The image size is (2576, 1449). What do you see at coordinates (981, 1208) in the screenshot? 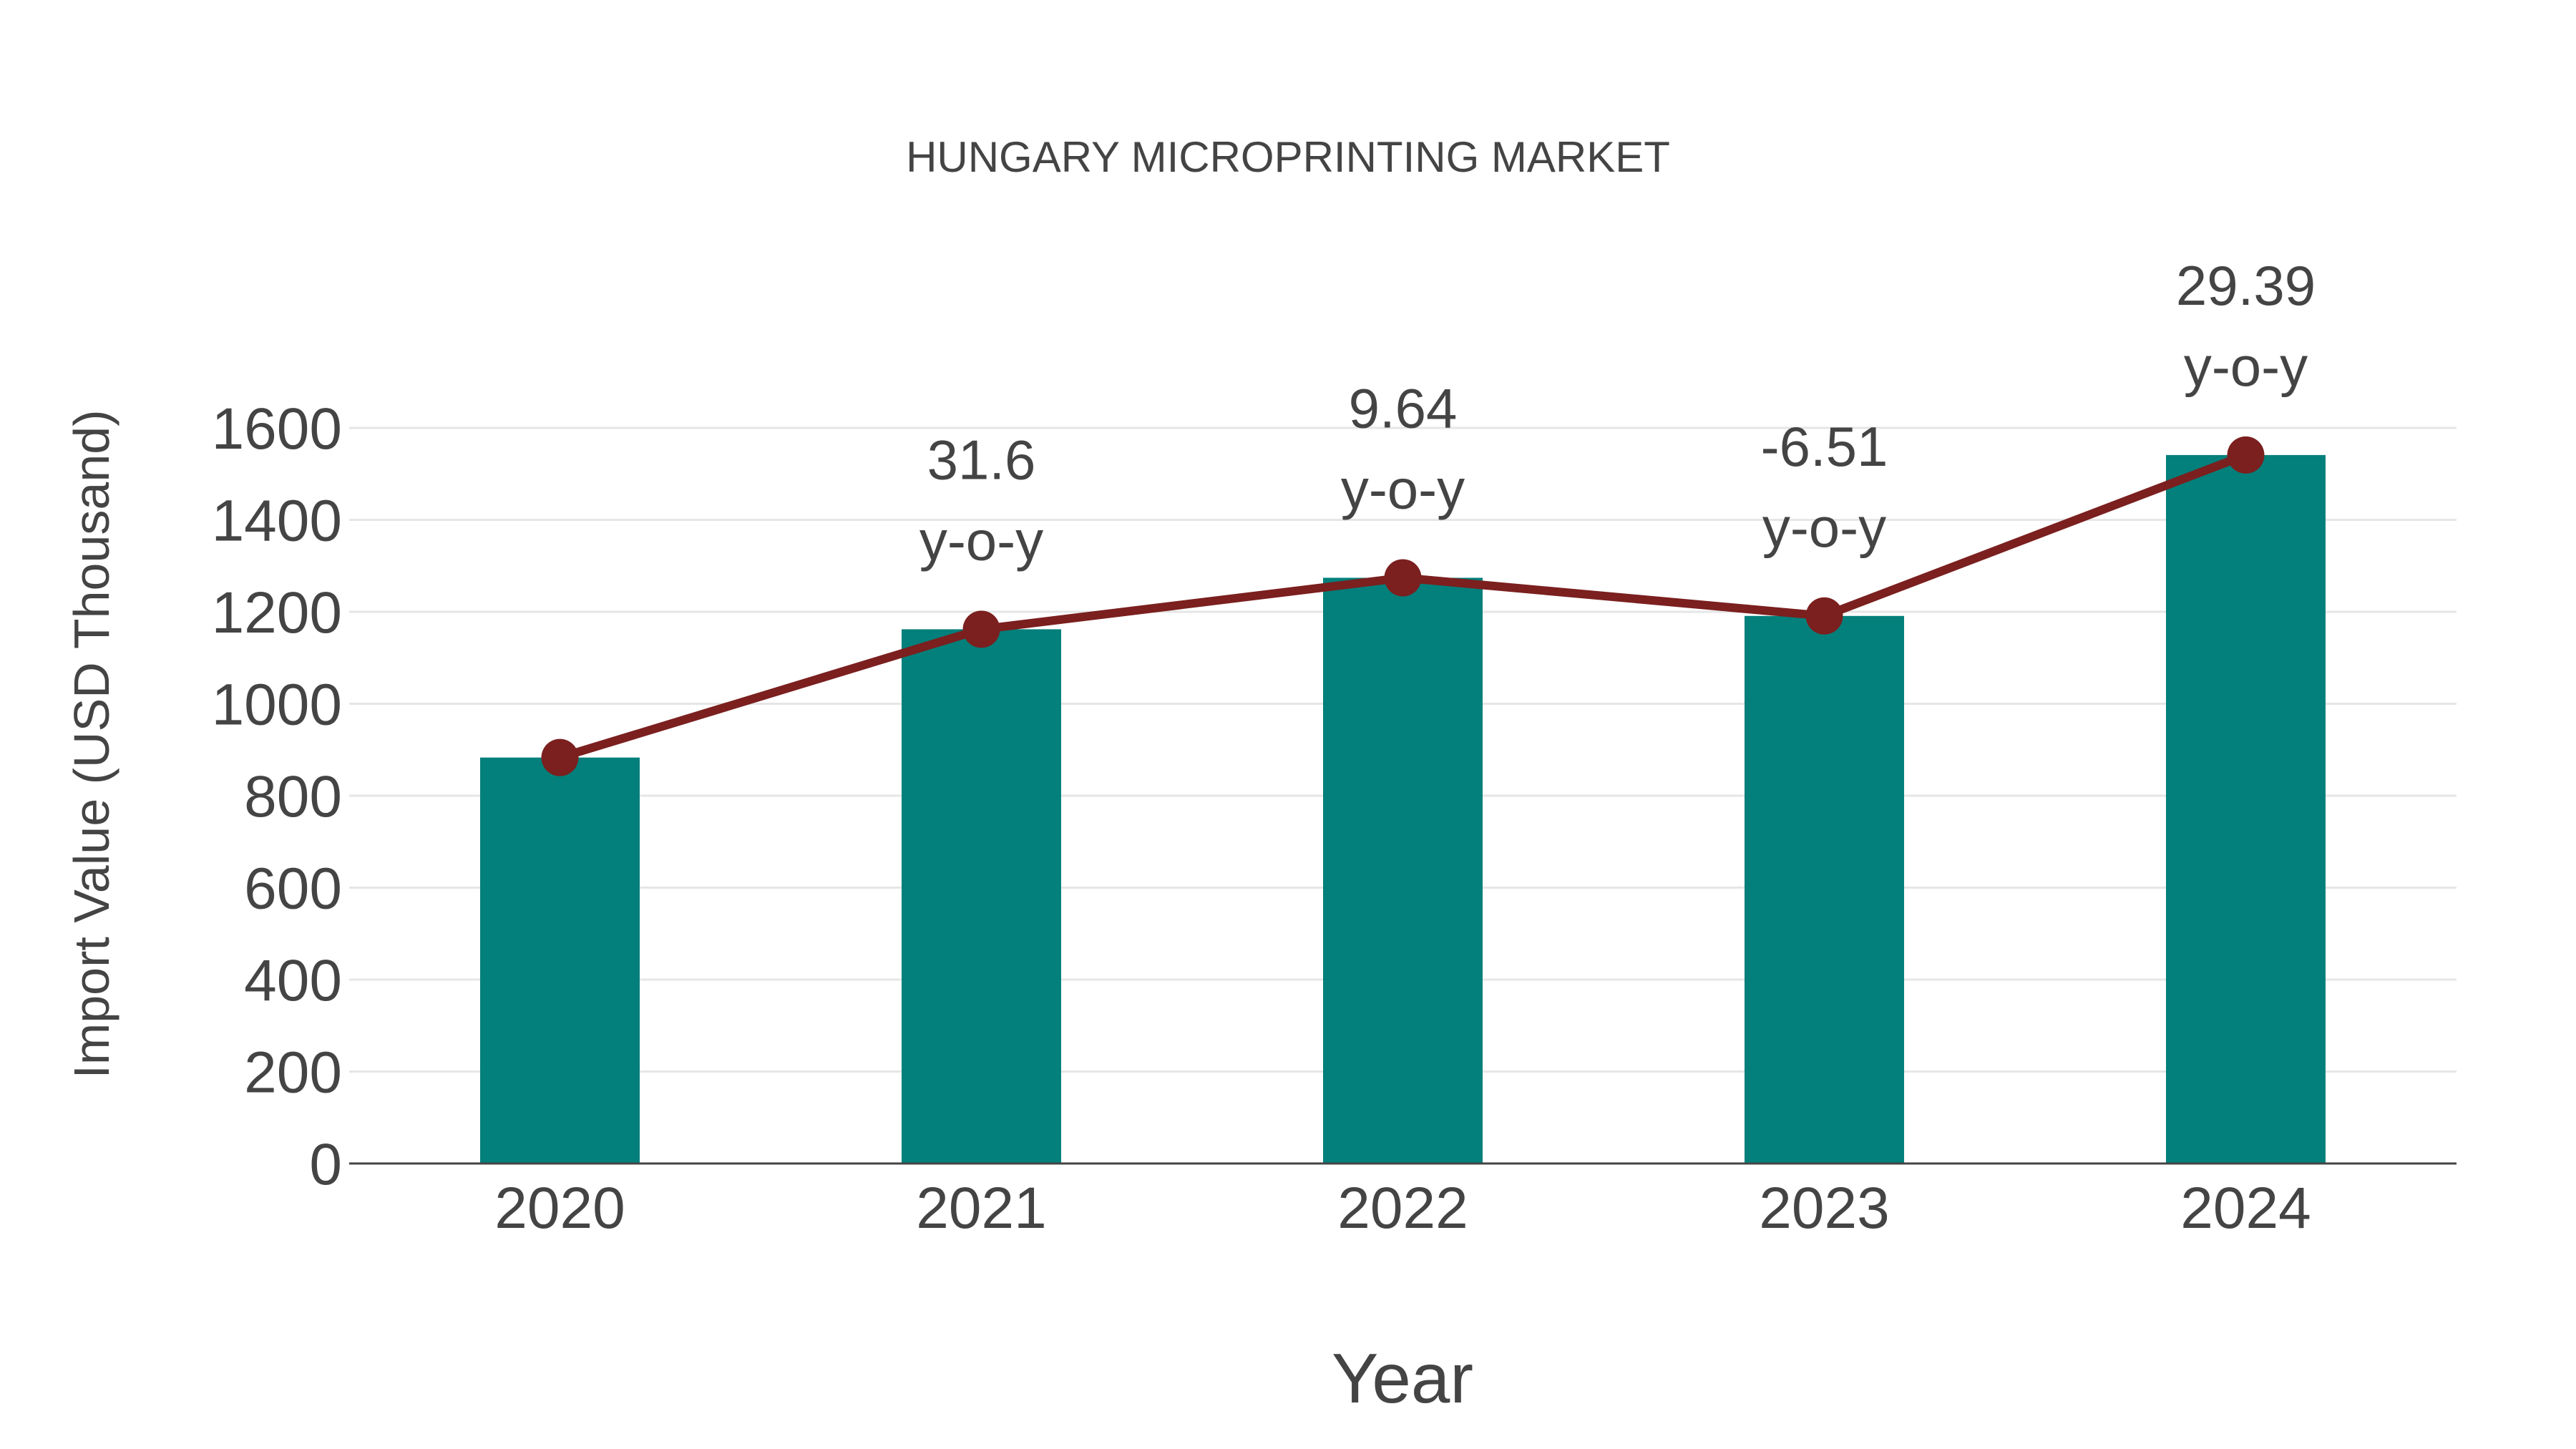
I see `x-tick-label: 2021` at bounding box center [981, 1208].